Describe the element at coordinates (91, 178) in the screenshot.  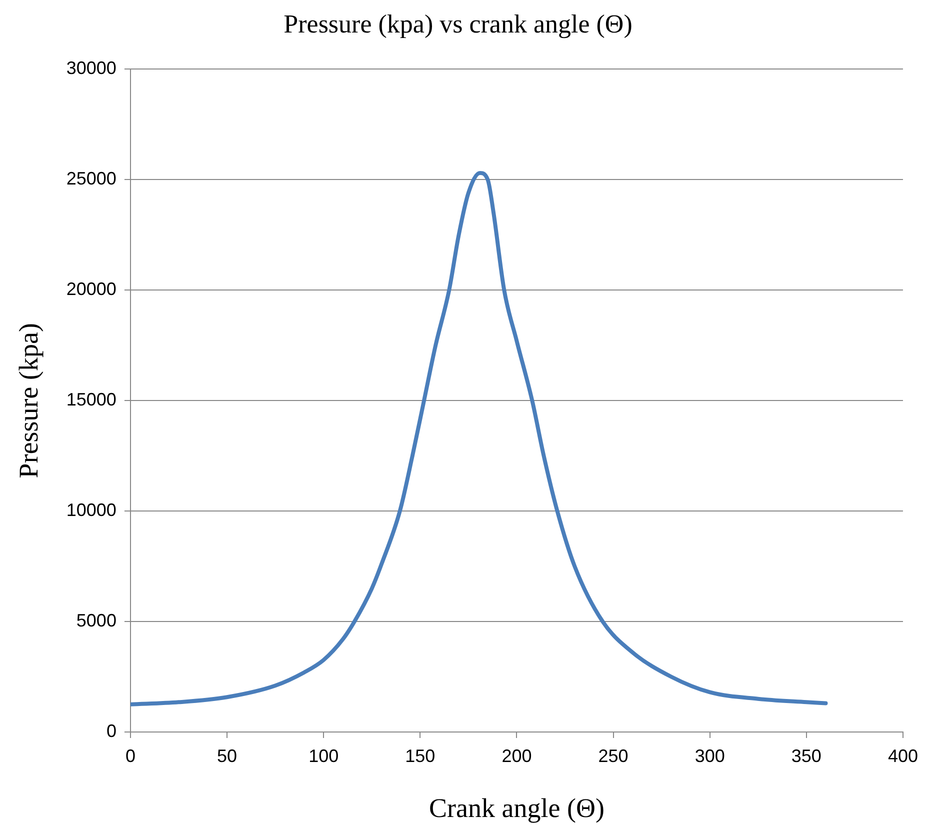
I see `y-tick-label: 25000` at that location.